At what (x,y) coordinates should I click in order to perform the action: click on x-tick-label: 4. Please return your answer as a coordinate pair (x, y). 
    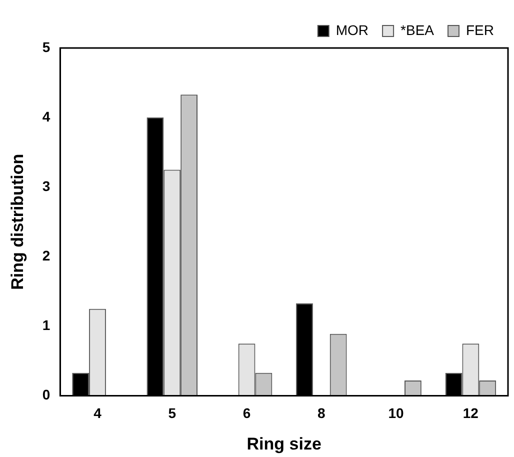
    Looking at the image, I should click on (98, 413).